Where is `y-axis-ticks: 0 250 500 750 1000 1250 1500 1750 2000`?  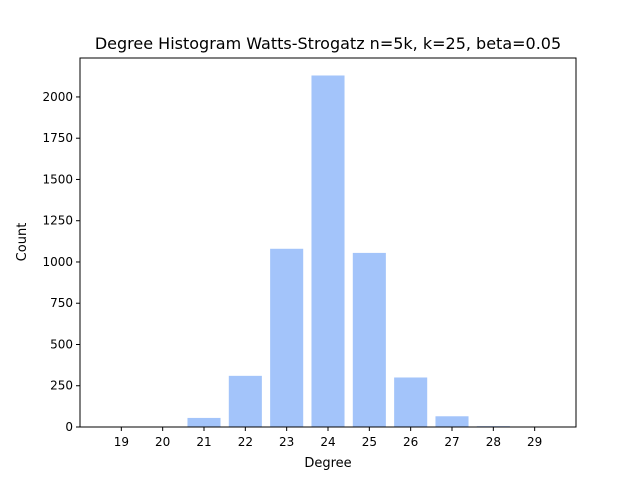 y-axis-ticks: 0 250 500 750 1000 1250 1500 1750 2000 is located at coordinates (61, 262).